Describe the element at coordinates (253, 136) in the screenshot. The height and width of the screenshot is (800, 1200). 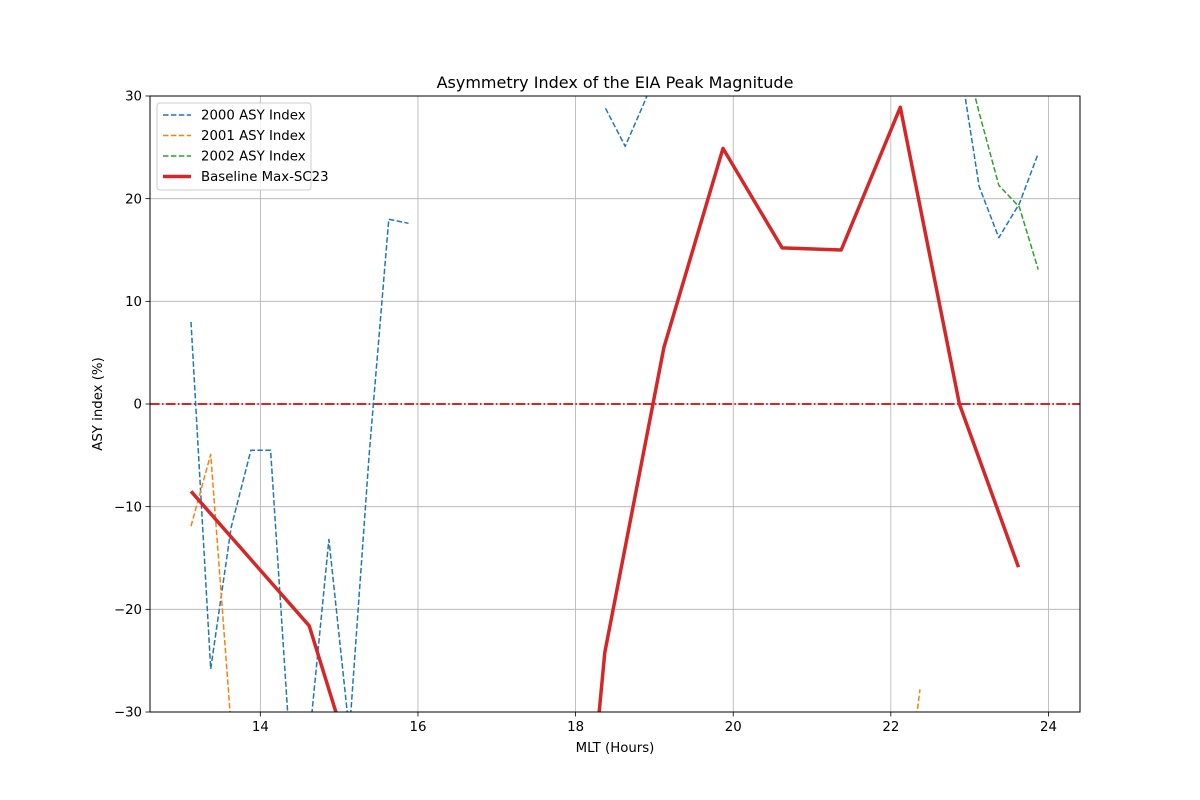
I see `legend-label: 2001 ASY Index` at that location.